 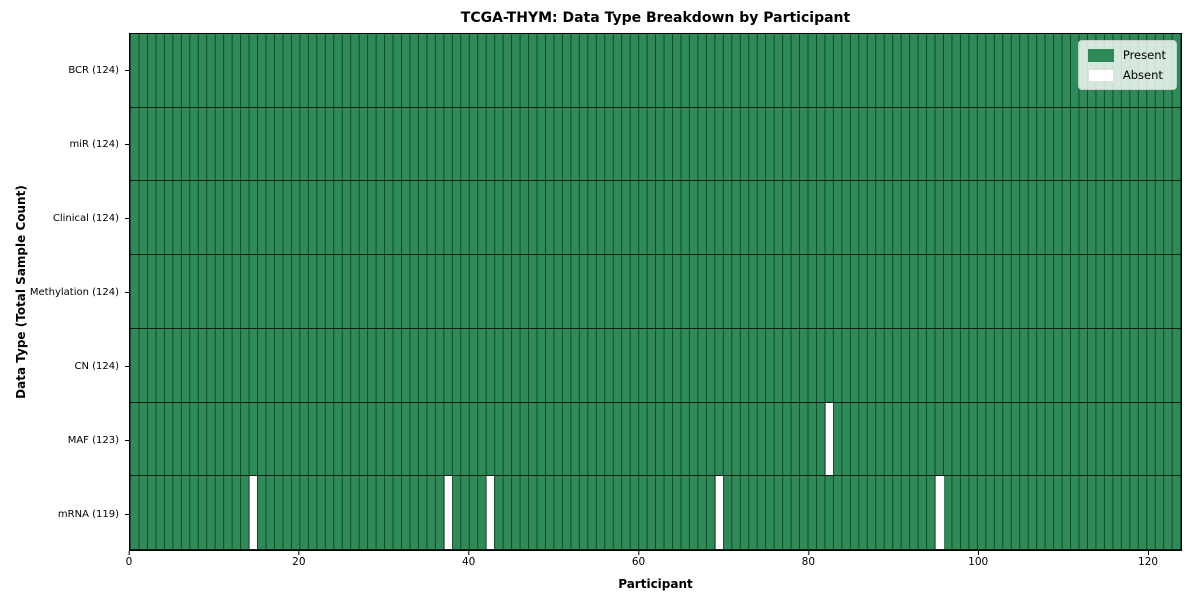 I want to click on y-tick-label-maf: MAF (123), so click(x=64, y=440).